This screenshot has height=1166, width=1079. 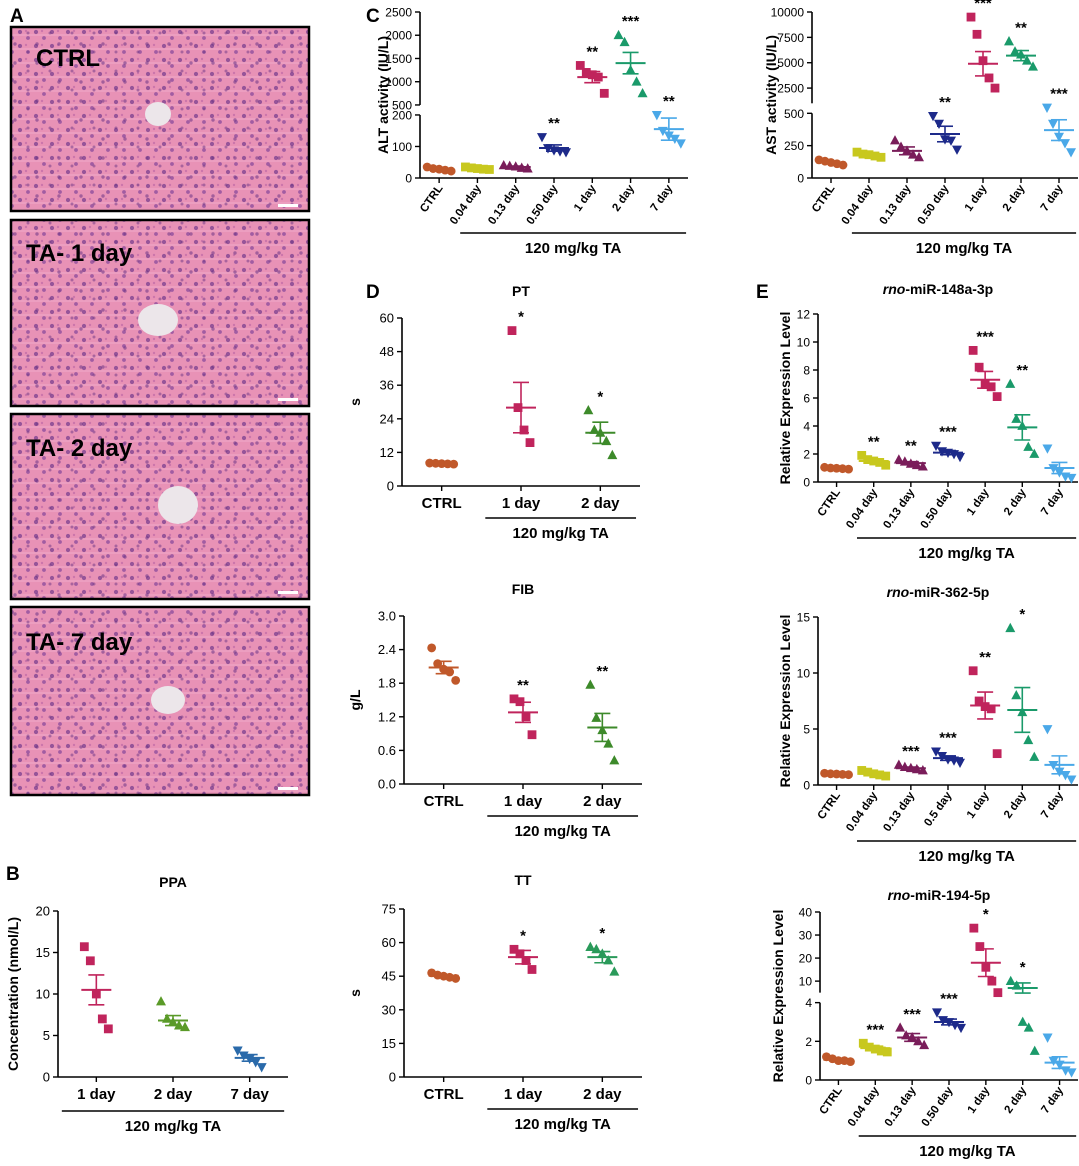 What do you see at coordinates (355, 402) in the screenshot?
I see `y-axis-label: s` at bounding box center [355, 402].